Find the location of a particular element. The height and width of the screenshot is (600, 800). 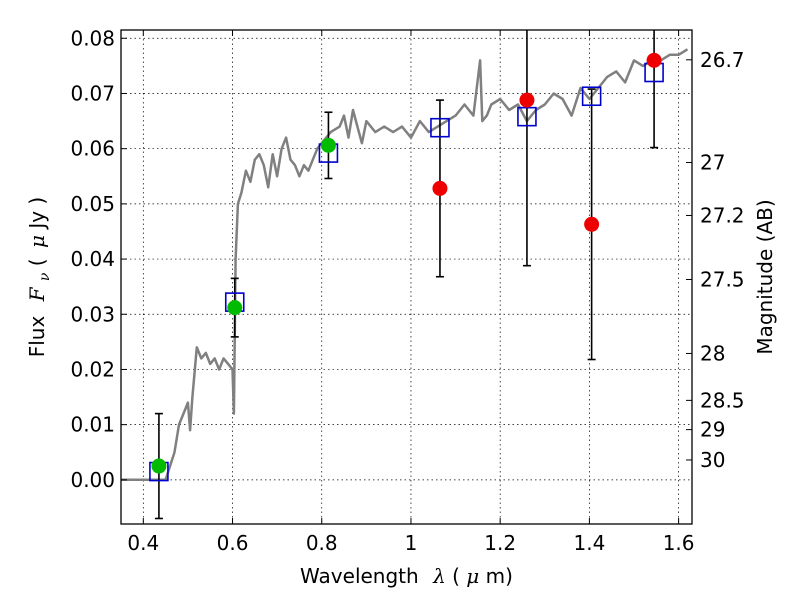

y-tick-label: 0.05 is located at coordinates (92, 204).